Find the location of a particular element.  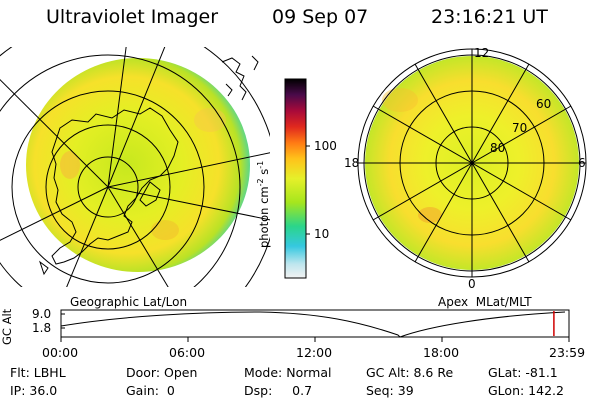

geographic-caption: Geographic Lat/Lon is located at coordinates (128, 302).